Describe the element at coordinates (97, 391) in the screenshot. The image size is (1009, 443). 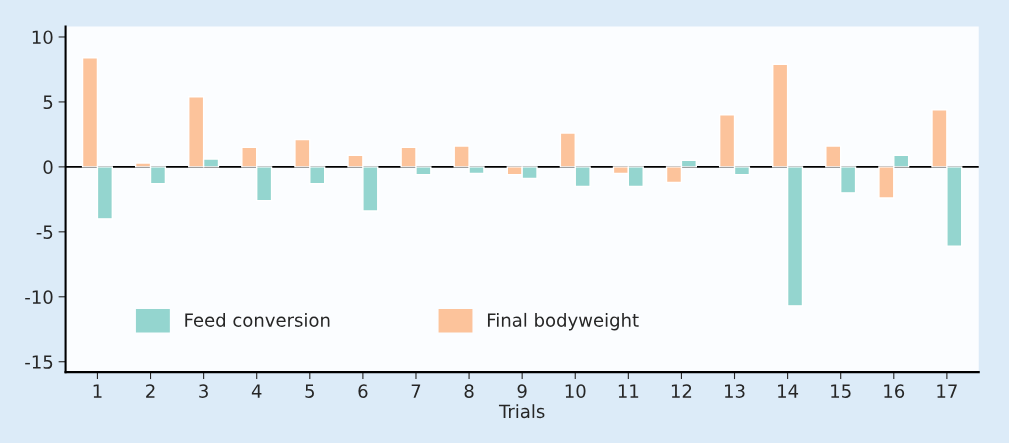
I see `x-tick-label: 1` at that location.